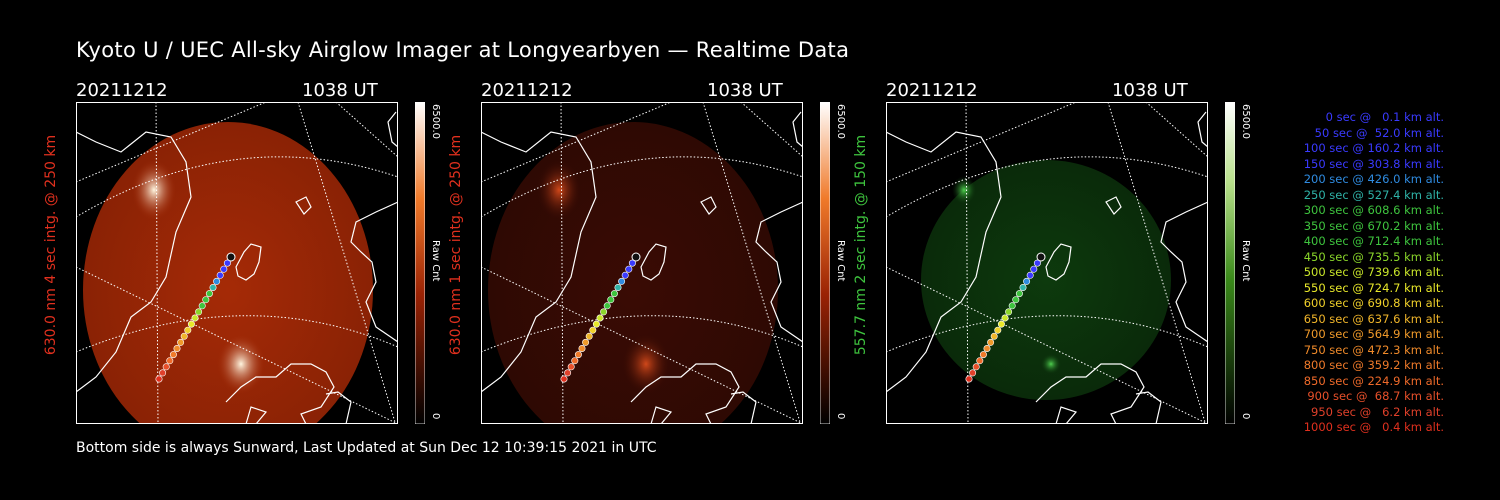 The width and height of the screenshot is (1500, 500). Describe the element at coordinates (1373, 303) in the screenshot. I see `legend-entry: 600 sec @ 690.8 km alt.` at that location.